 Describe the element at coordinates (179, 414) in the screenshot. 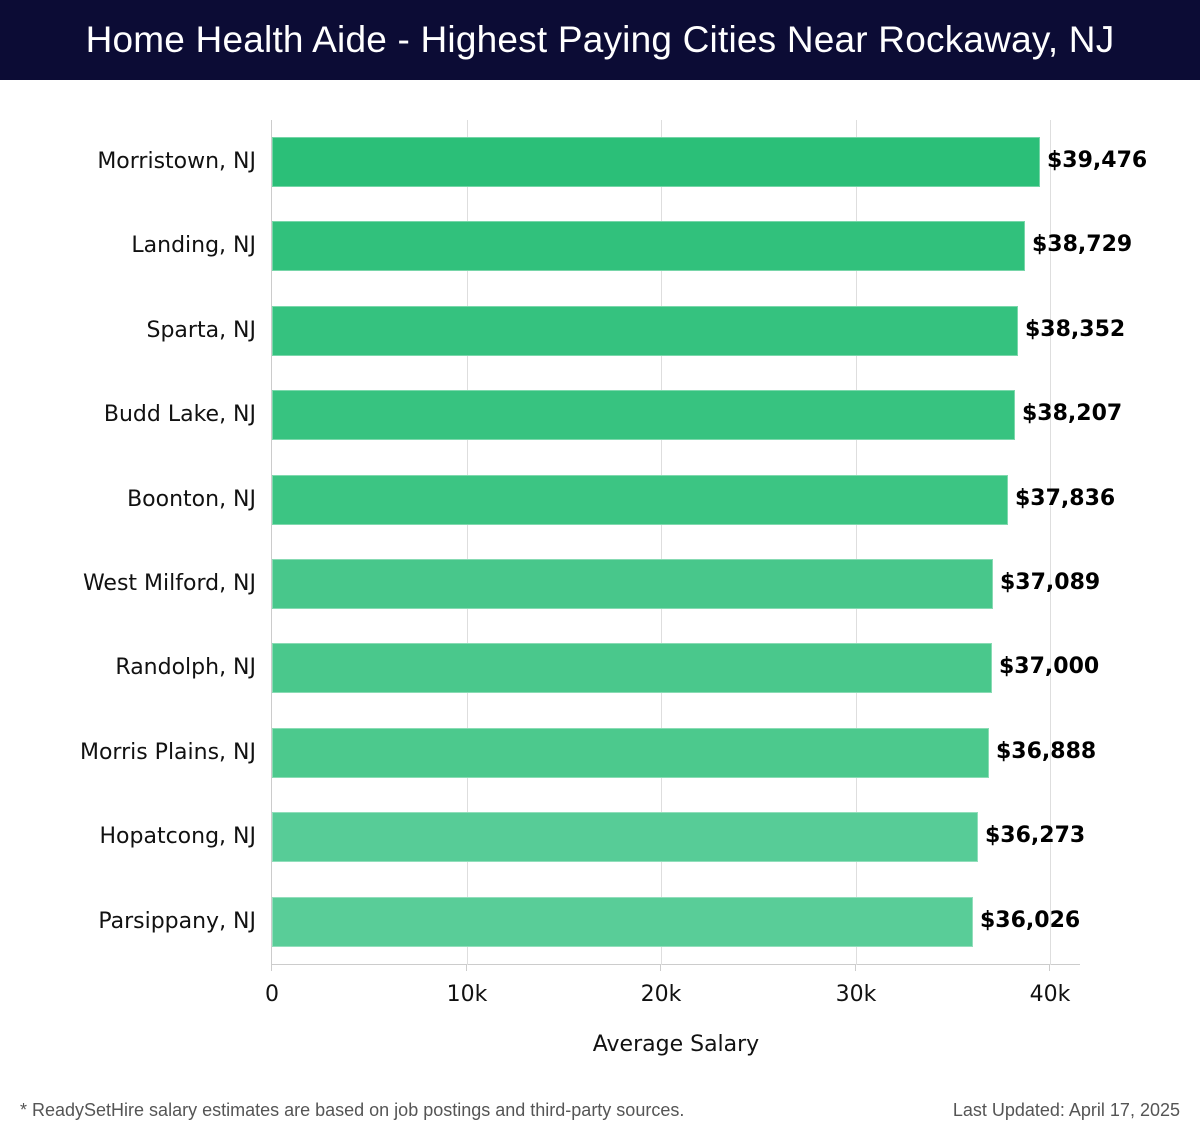

I see `category-label: Budd Lake, NJ` at that location.